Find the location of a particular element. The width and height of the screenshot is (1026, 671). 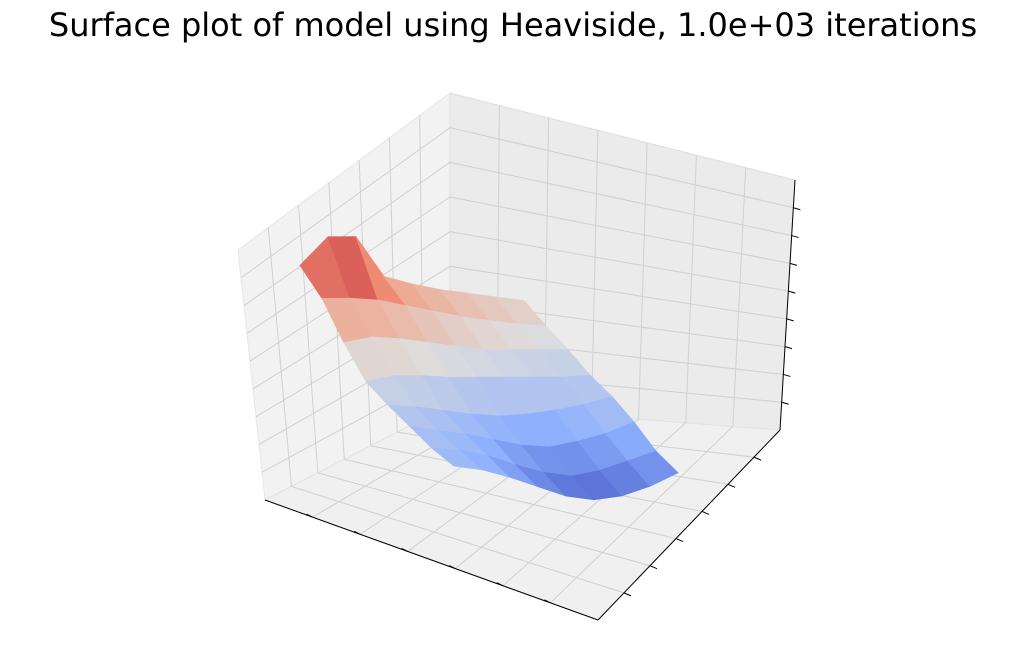

surface is located at coordinates (489, 368).